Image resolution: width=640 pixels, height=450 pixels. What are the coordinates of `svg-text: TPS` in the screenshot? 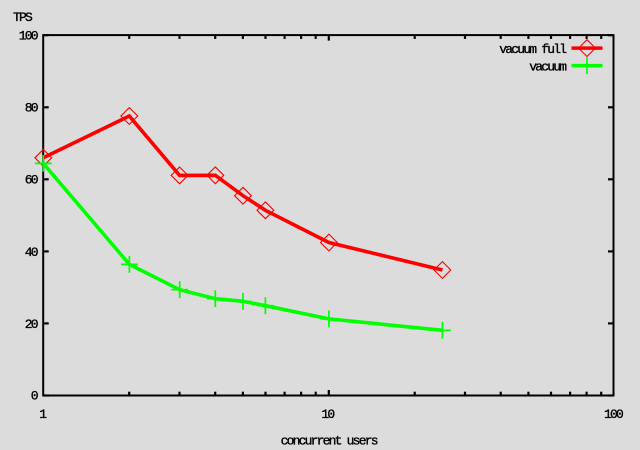 It's located at (23, 17).